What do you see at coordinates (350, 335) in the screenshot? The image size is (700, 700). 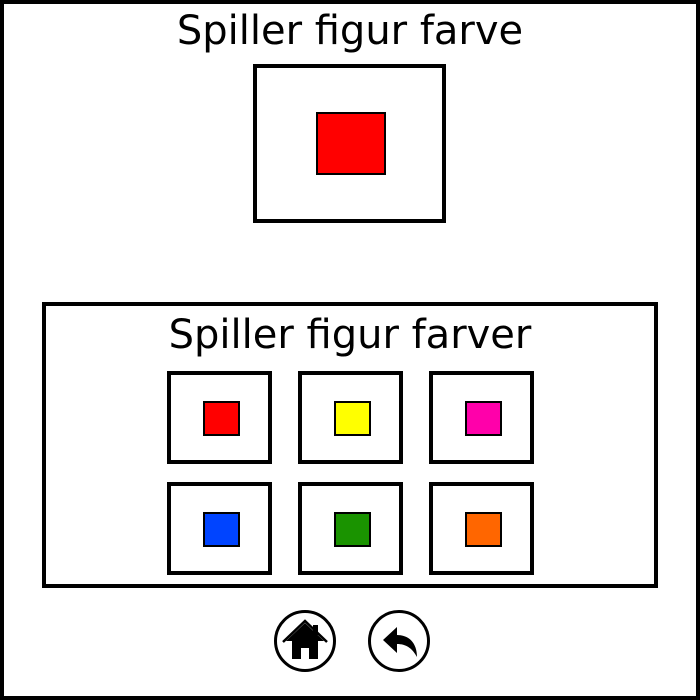 I see `color-options-title: Spiller figur farver` at bounding box center [350, 335].